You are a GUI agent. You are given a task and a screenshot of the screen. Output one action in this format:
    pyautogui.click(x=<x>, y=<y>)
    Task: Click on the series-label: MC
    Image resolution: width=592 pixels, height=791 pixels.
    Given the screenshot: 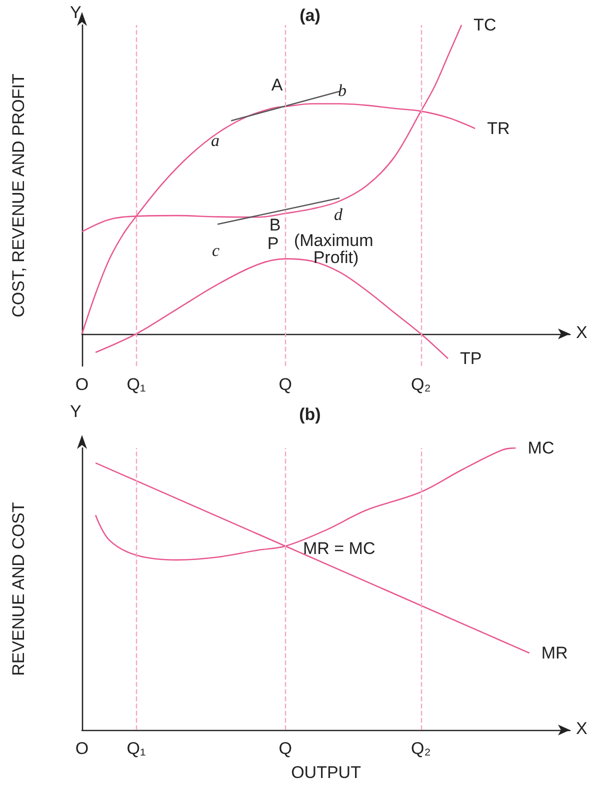 What is the action you would take?
    pyautogui.click(x=541, y=448)
    